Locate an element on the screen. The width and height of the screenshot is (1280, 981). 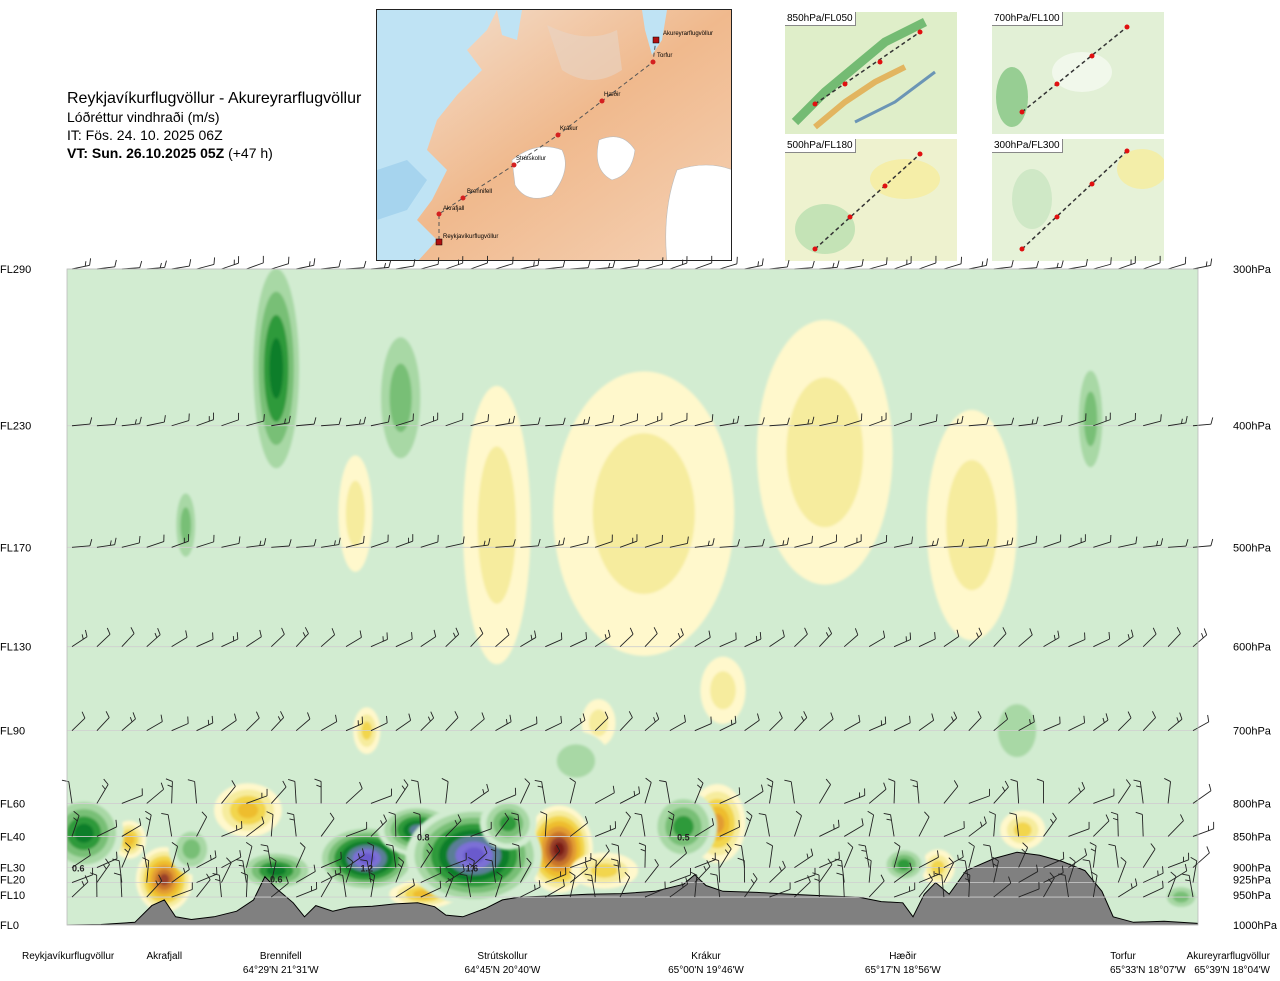
level-map-label: 300hPa/FL300 is located at coordinates (1027, 146).